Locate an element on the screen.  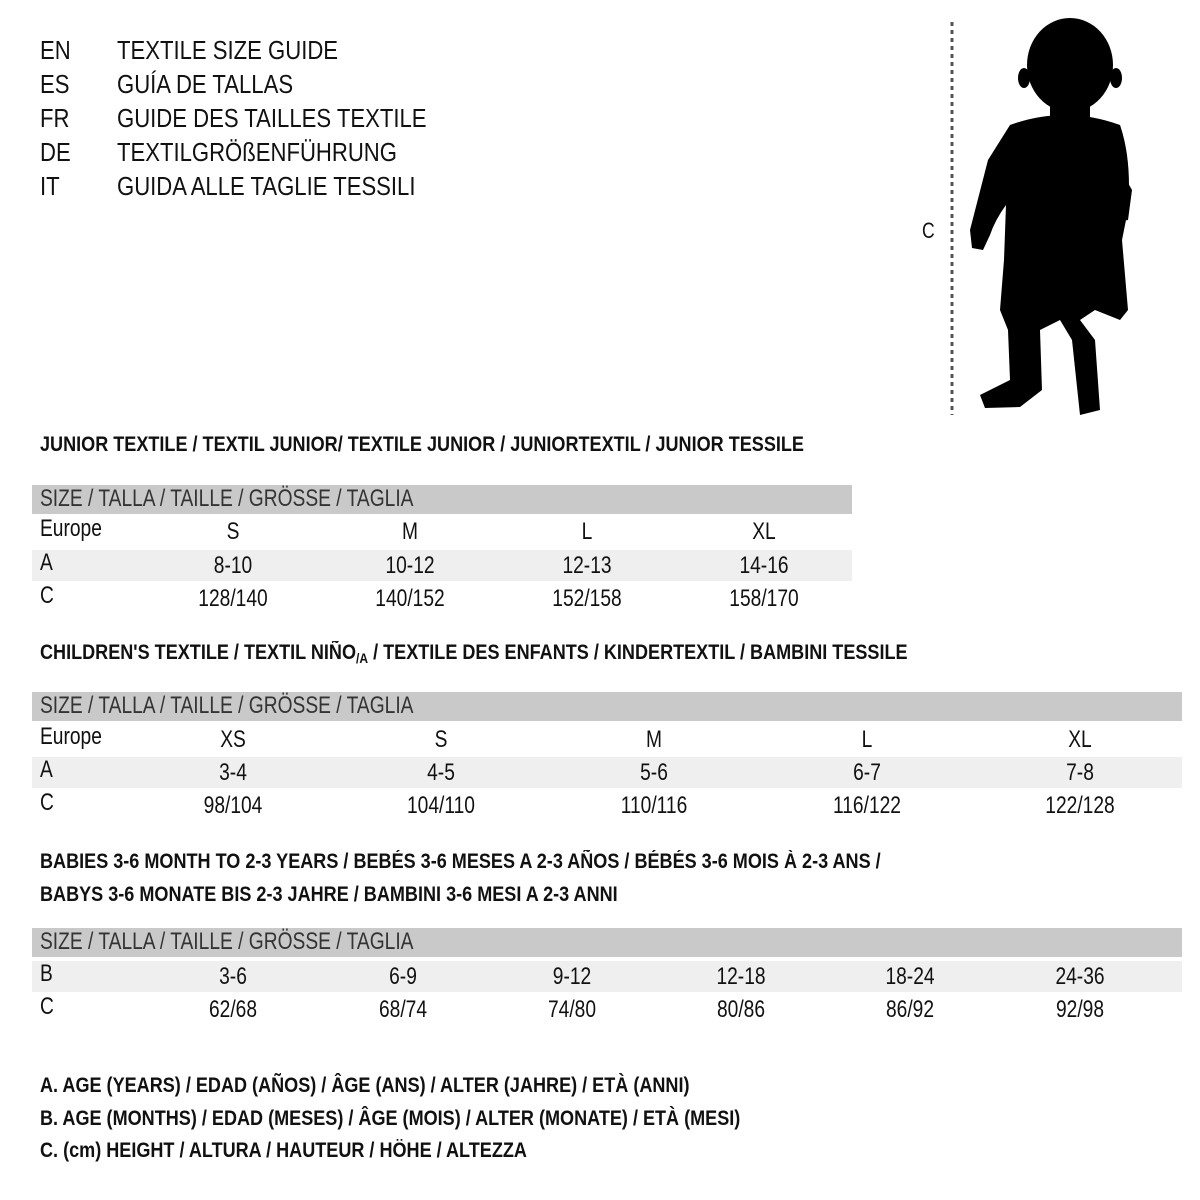
lang-code: DE is located at coordinates (55, 152).